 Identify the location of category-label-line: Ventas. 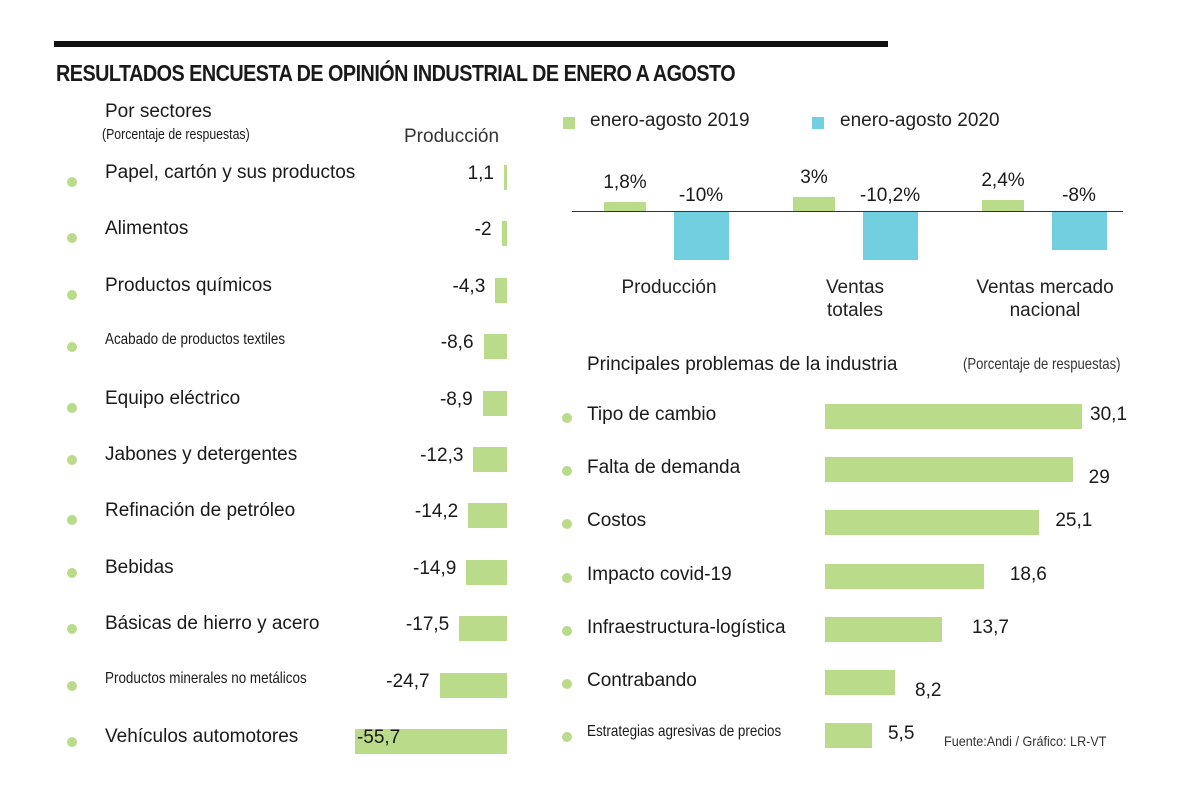
(855, 287).